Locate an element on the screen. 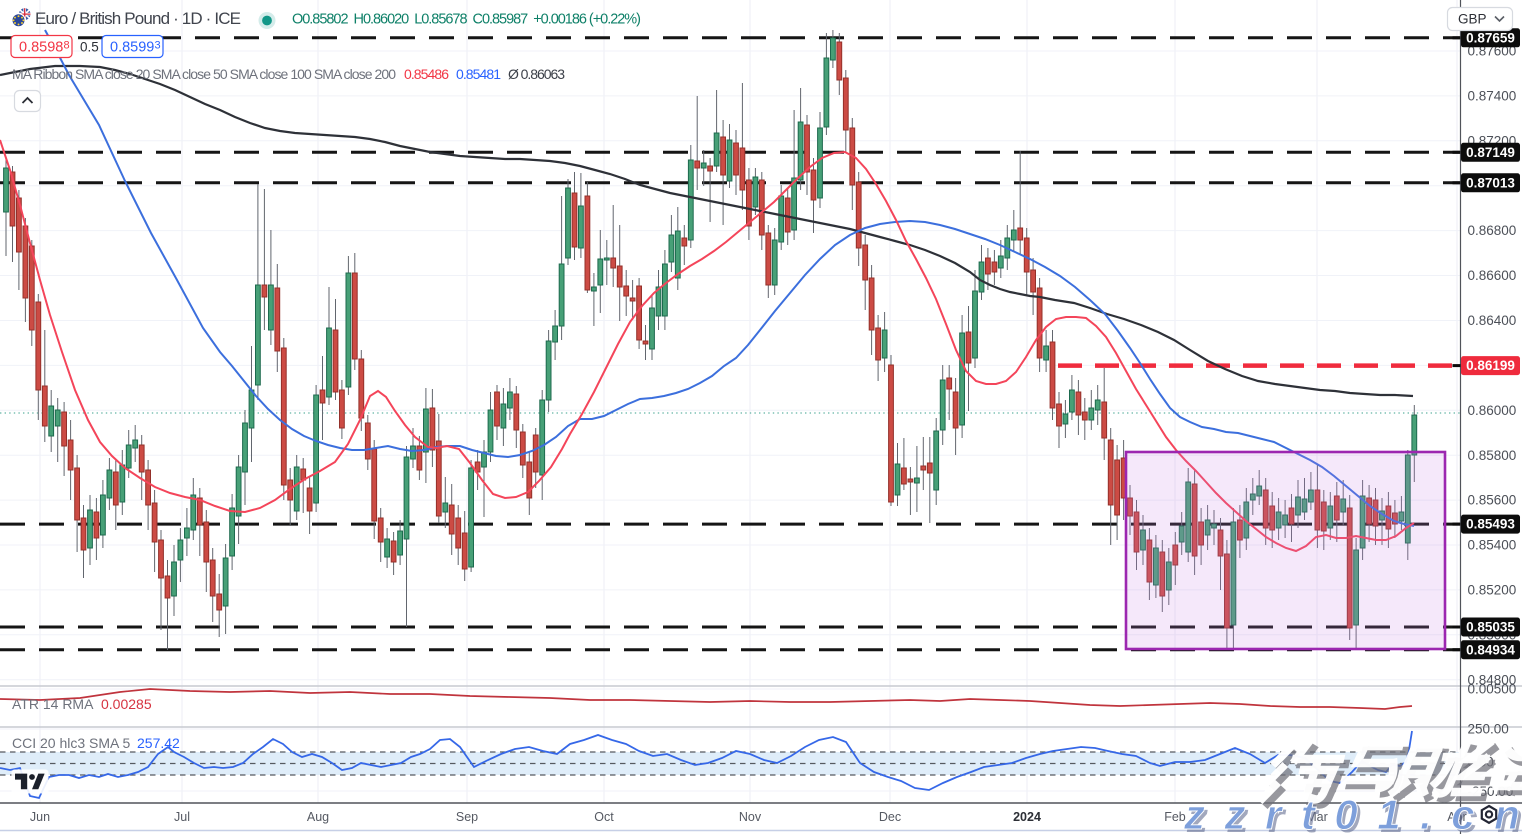 Image resolution: width=1522 pixels, height=834 pixels. svg-text: 0.87013 is located at coordinates (1490, 182).